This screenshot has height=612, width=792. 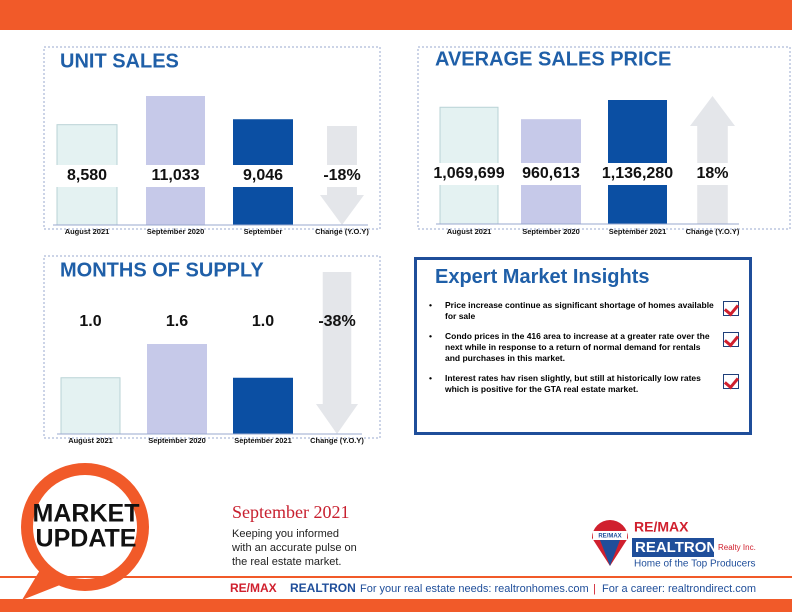 I want to click on value-label: 1,069,699, so click(x=468, y=173).